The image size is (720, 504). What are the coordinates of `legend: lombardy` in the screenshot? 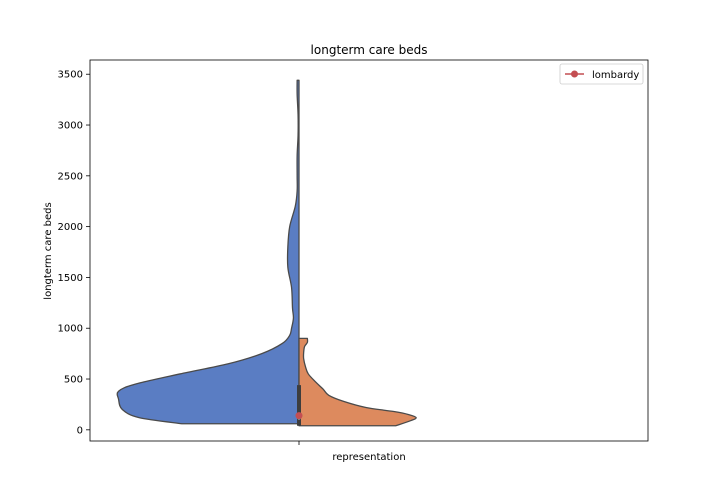 It's located at (601, 74).